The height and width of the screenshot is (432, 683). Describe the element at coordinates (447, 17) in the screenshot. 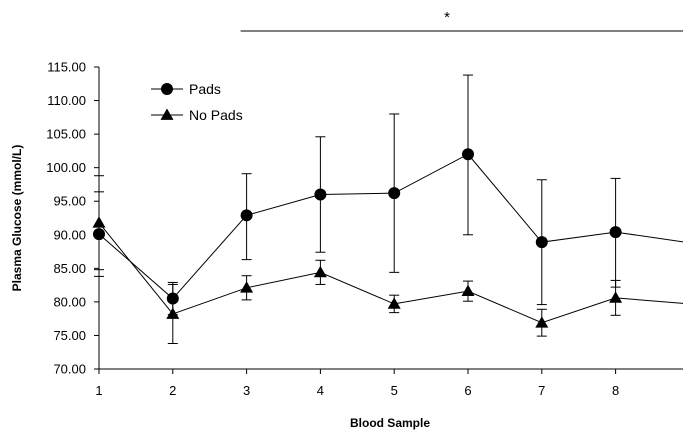

I see `significance-asterisk: *` at that location.